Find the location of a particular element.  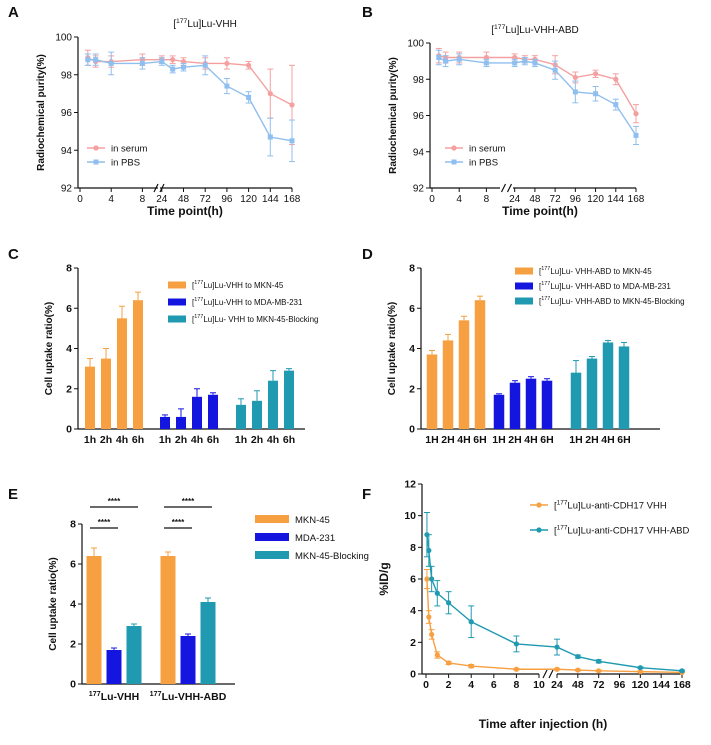

x-tick-label: 0 is located at coordinates (426, 685).